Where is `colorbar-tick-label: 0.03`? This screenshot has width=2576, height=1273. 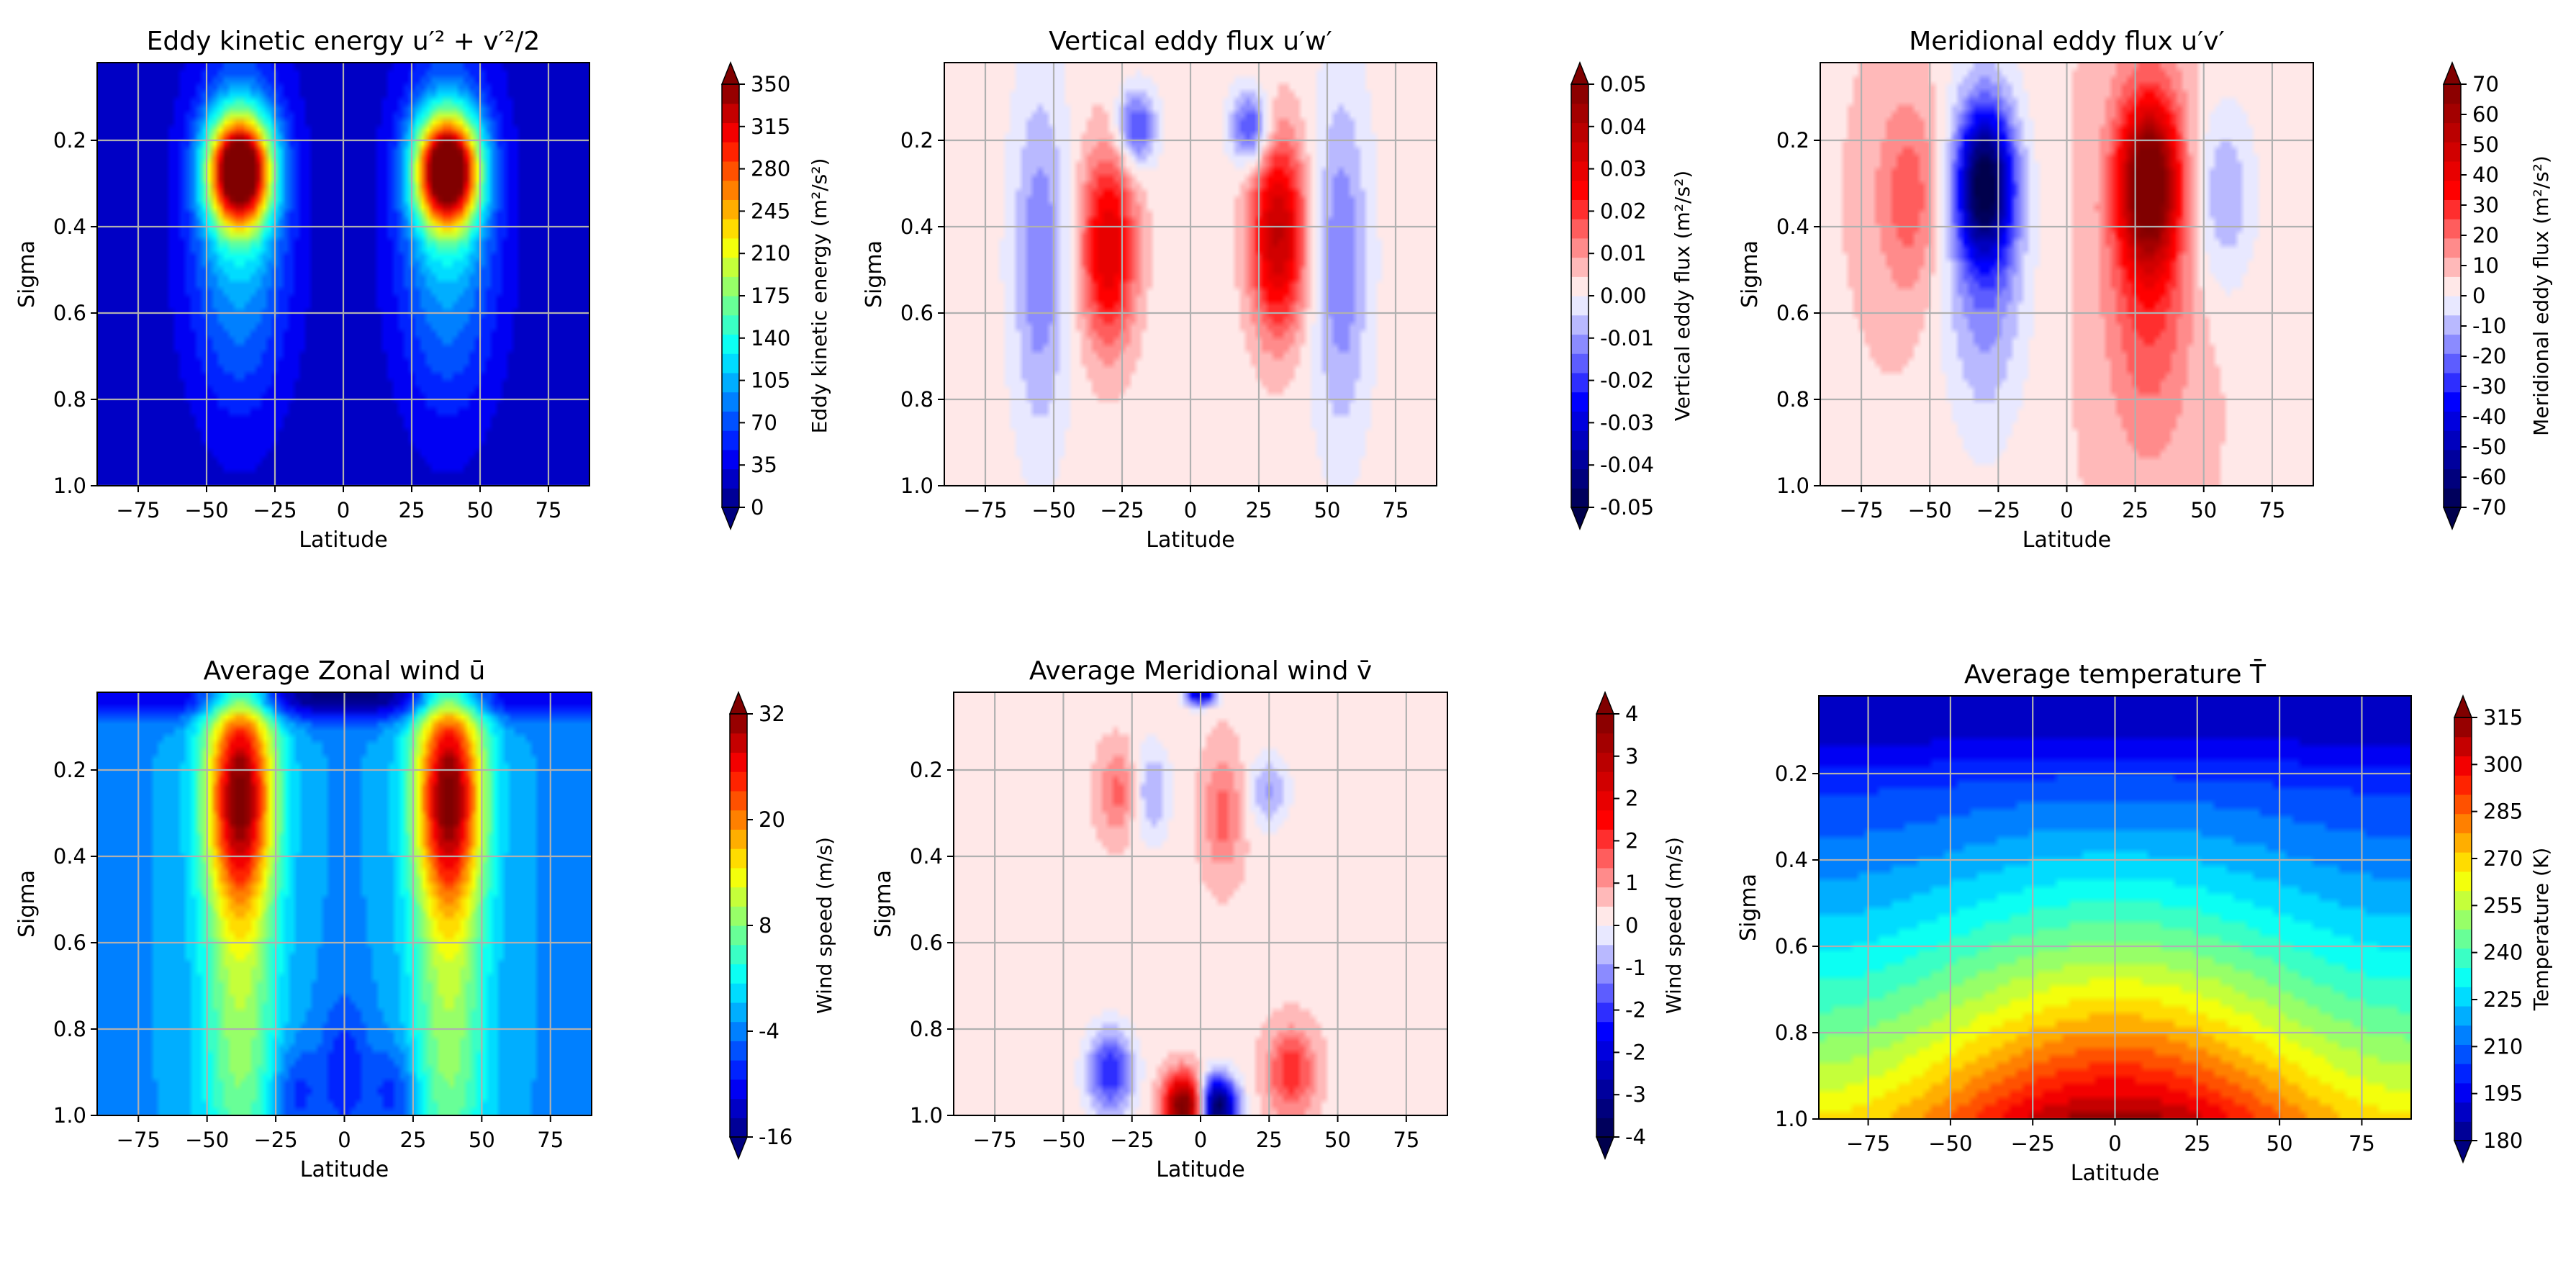 colorbar-tick-label: 0.03 is located at coordinates (1623, 169).